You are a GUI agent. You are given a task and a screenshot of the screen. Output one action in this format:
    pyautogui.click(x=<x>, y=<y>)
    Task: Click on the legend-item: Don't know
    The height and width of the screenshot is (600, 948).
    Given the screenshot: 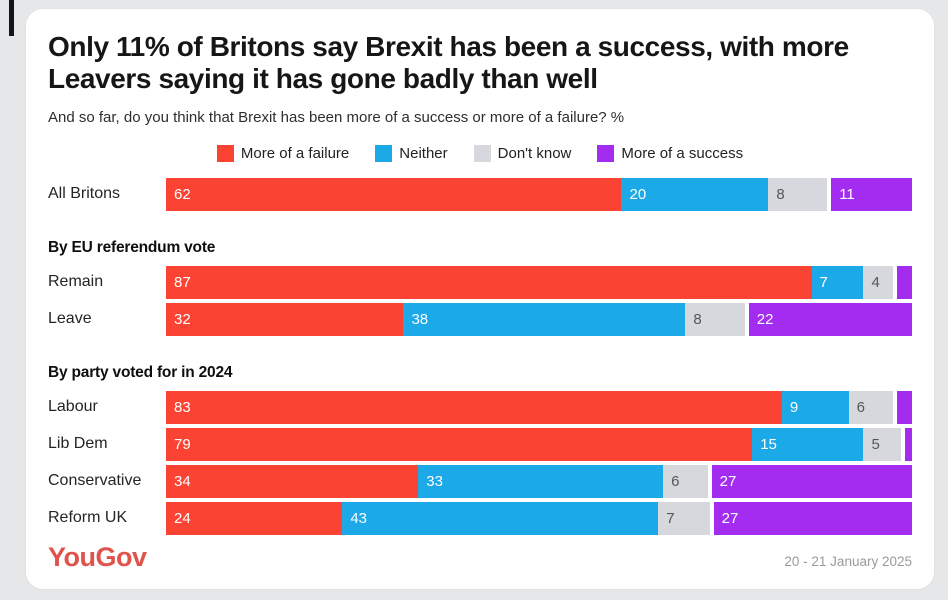 What is the action you would take?
    pyautogui.click(x=522, y=154)
    